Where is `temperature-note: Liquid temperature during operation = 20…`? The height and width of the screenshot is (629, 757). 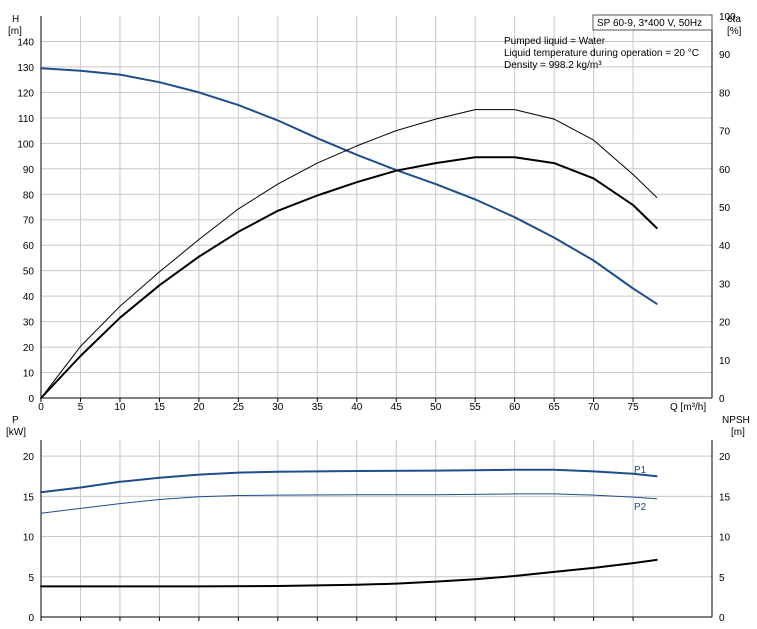 temperature-note: Liquid temperature during operation = 20… is located at coordinates (601, 53).